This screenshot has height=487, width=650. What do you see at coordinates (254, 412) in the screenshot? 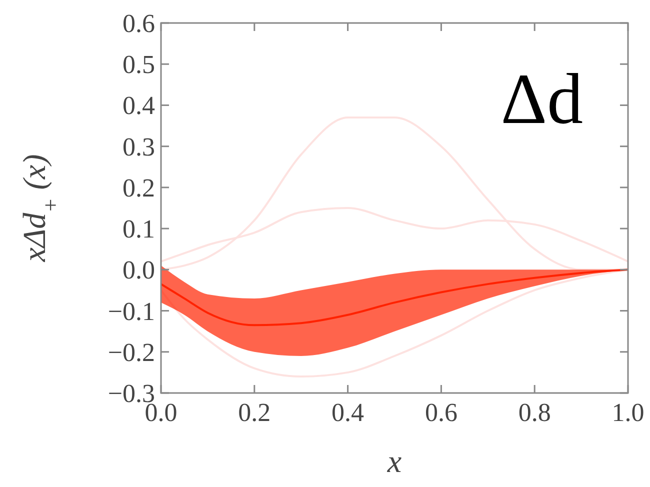
I see `x-tick-label: 0.2` at bounding box center [254, 412].